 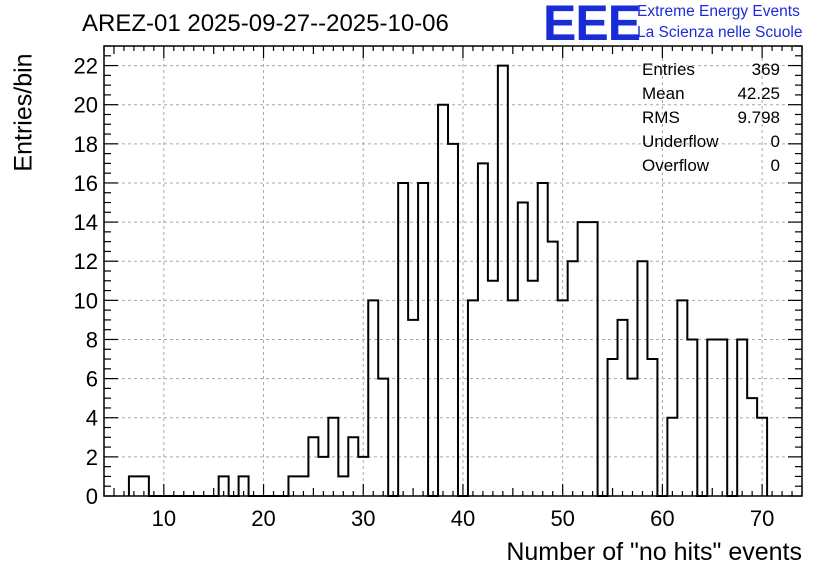 What do you see at coordinates (86, 66) in the screenshot?
I see `y-tick-label: 22` at bounding box center [86, 66].